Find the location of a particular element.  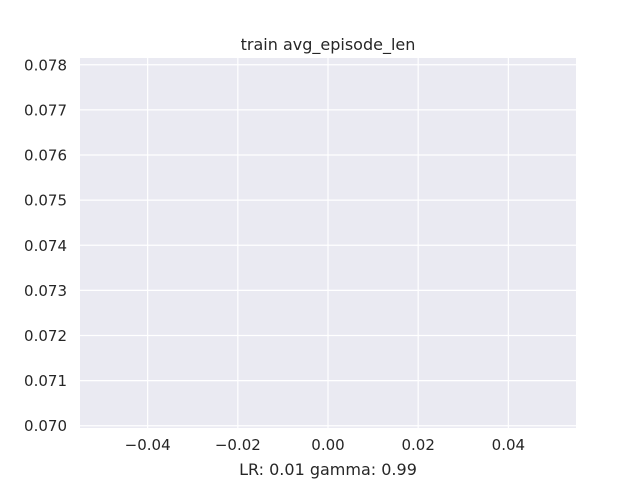

x-tick-label: 0.00 is located at coordinates (327, 445).